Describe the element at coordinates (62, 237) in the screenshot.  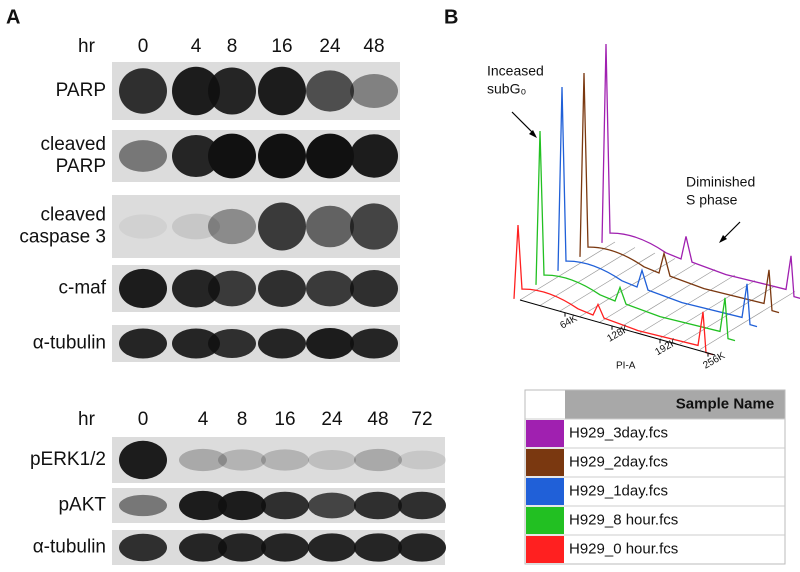
I see `row-label: caspase 3` at that location.